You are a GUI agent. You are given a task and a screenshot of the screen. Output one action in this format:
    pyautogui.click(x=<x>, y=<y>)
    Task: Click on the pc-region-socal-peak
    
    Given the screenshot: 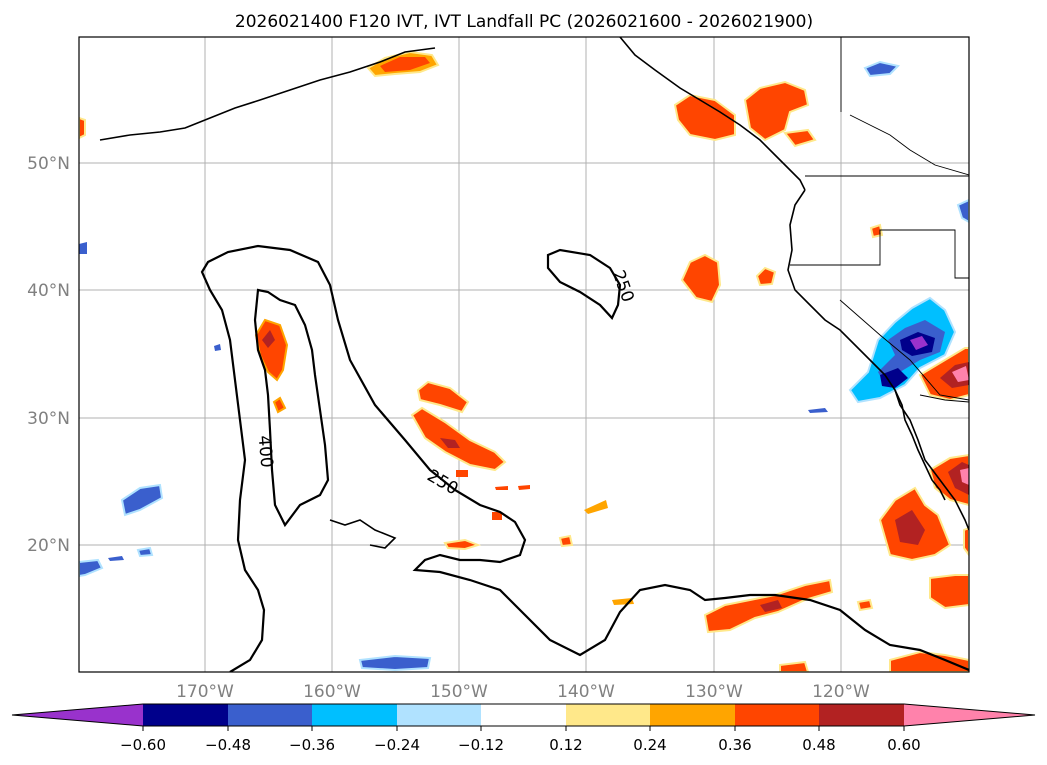 What is the action you would take?
    pyautogui.click(x=960, y=374)
    